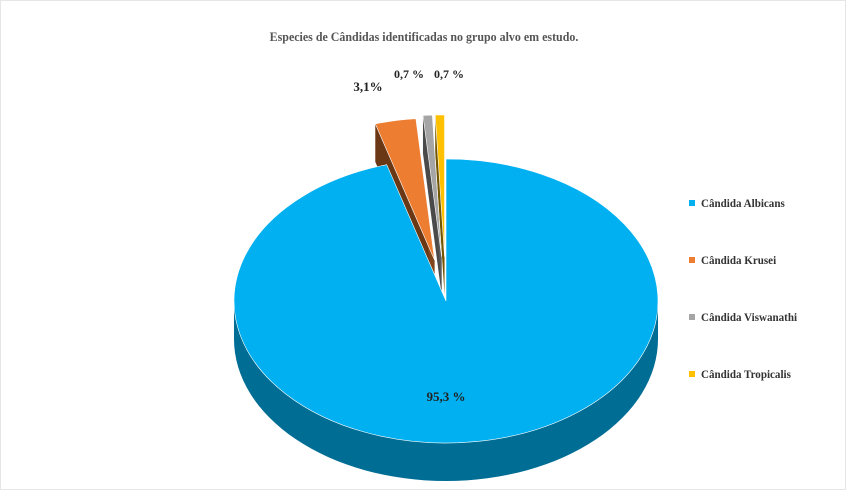 The height and width of the screenshot is (491, 846). What do you see at coordinates (739, 259) in the screenshot?
I see `legend-label: Cândida Krusei` at bounding box center [739, 259].